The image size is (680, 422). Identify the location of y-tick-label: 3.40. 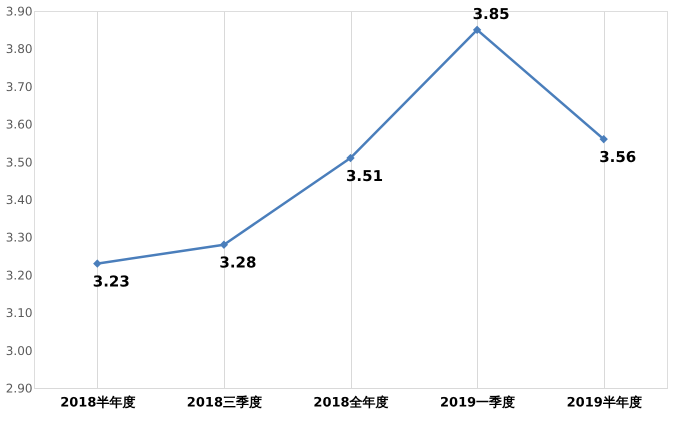
(19, 200).